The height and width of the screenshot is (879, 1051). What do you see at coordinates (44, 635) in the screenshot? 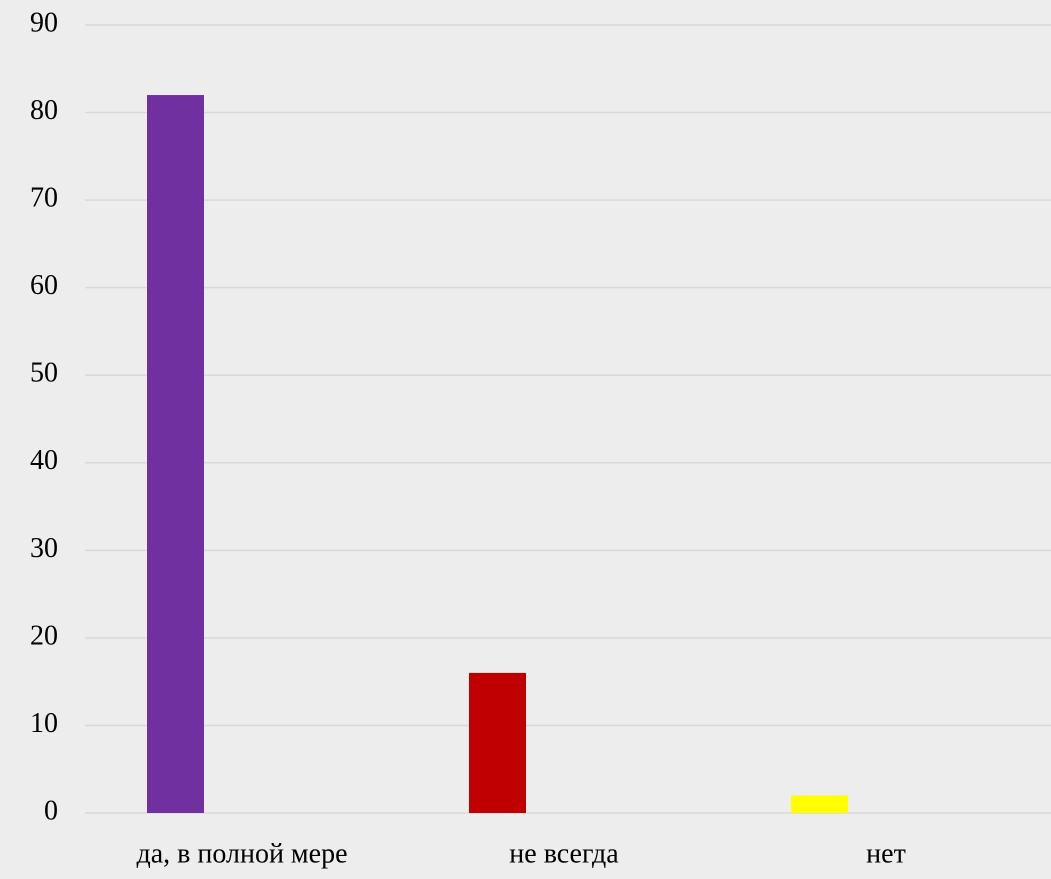
I see `y-tick-label: 20` at bounding box center [44, 635].